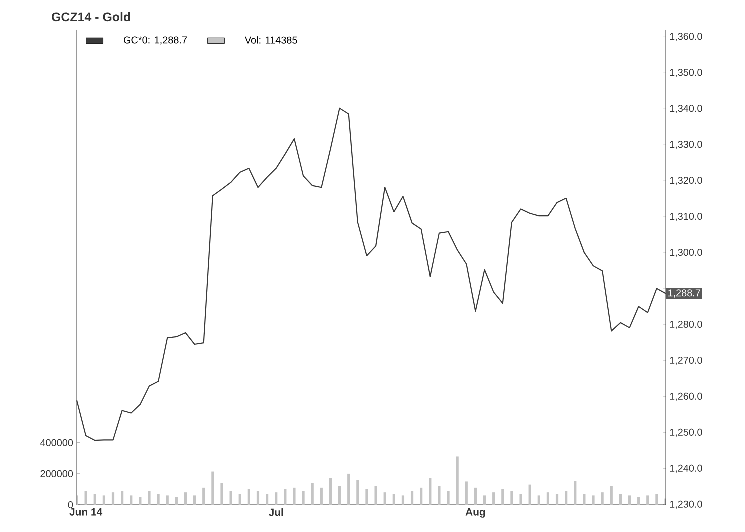 Image resolution: width=745 pixels, height=532 pixels. What do you see at coordinates (476, 513) in the screenshot?
I see `x-tick-label: Aug` at bounding box center [476, 513].